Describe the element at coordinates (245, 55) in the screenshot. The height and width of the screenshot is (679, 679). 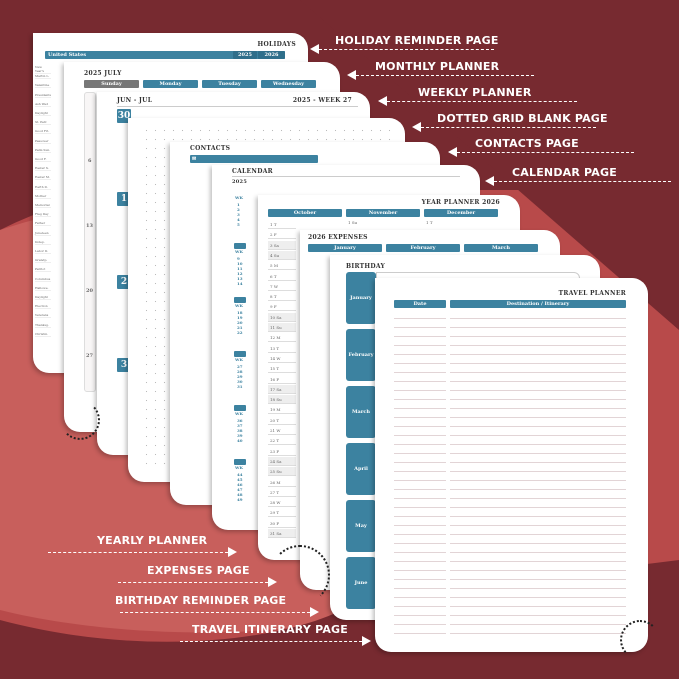
I see `year-2025: 2025` at that location.